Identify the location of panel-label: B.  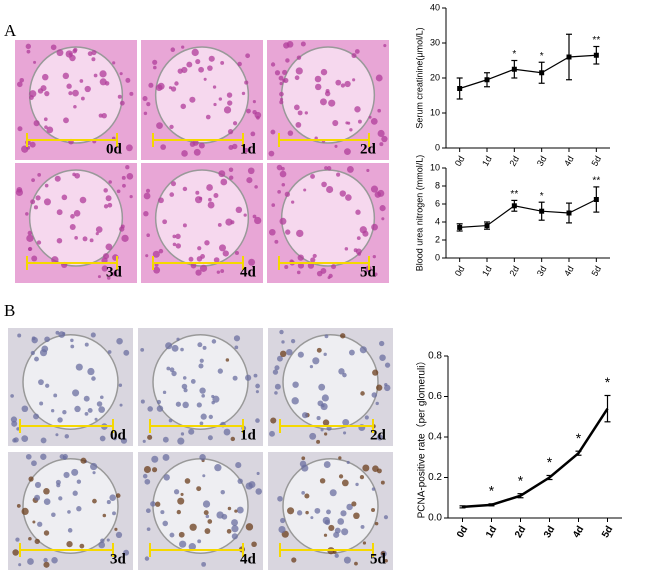
(9, 310).